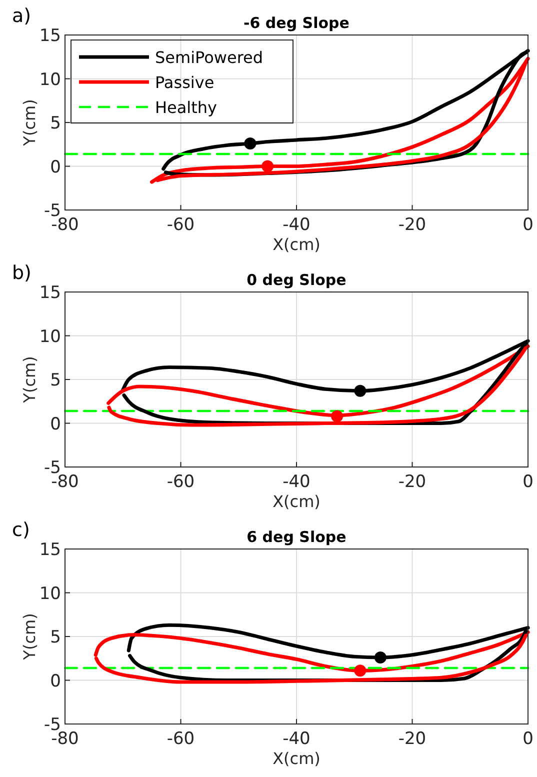 The width and height of the screenshot is (537, 777). Describe the element at coordinates (184, 82) in the screenshot. I see `legend-label: Passive` at that location.